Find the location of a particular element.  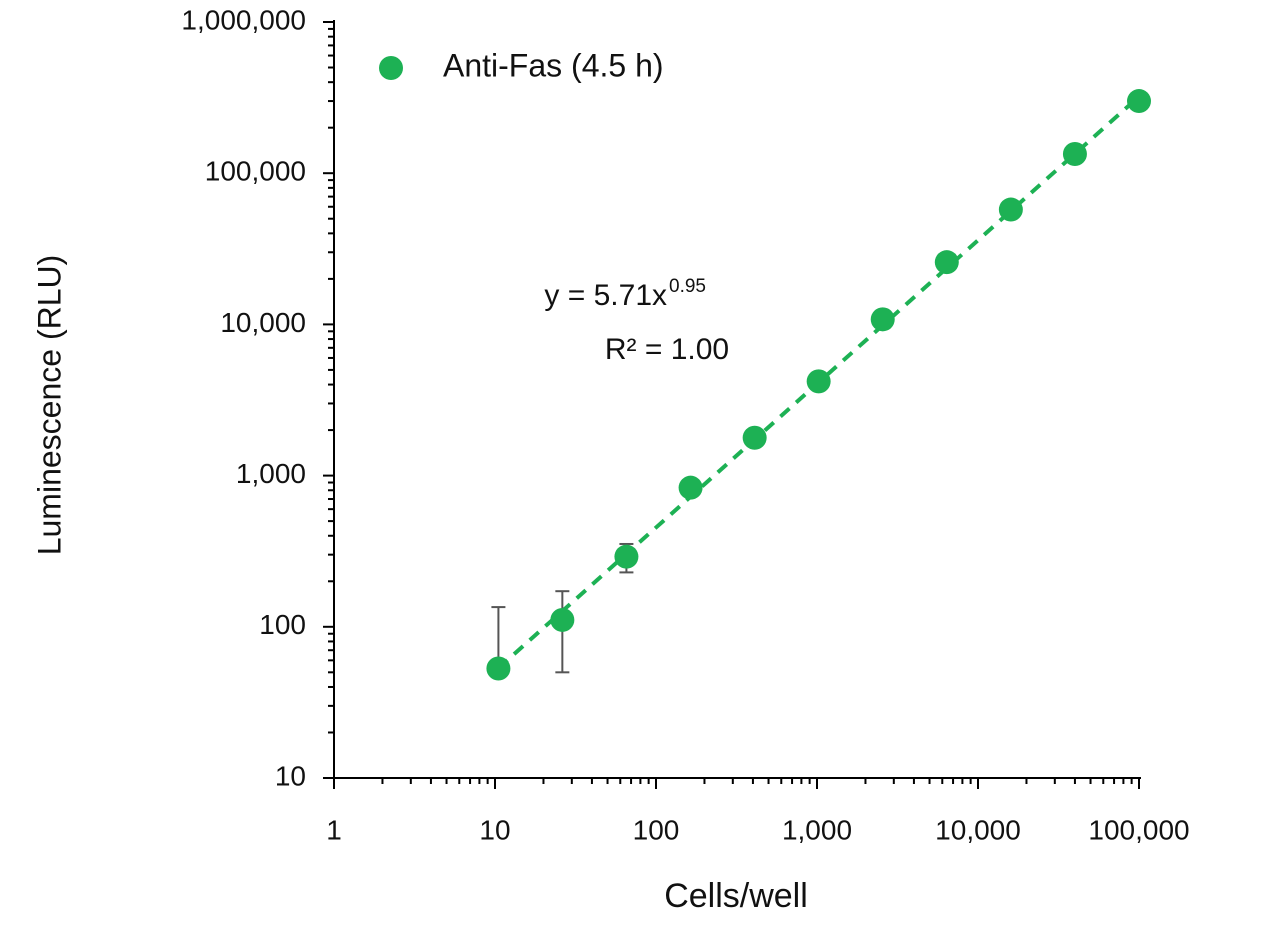

y-tick-label: 10 is located at coordinates (290, 775).